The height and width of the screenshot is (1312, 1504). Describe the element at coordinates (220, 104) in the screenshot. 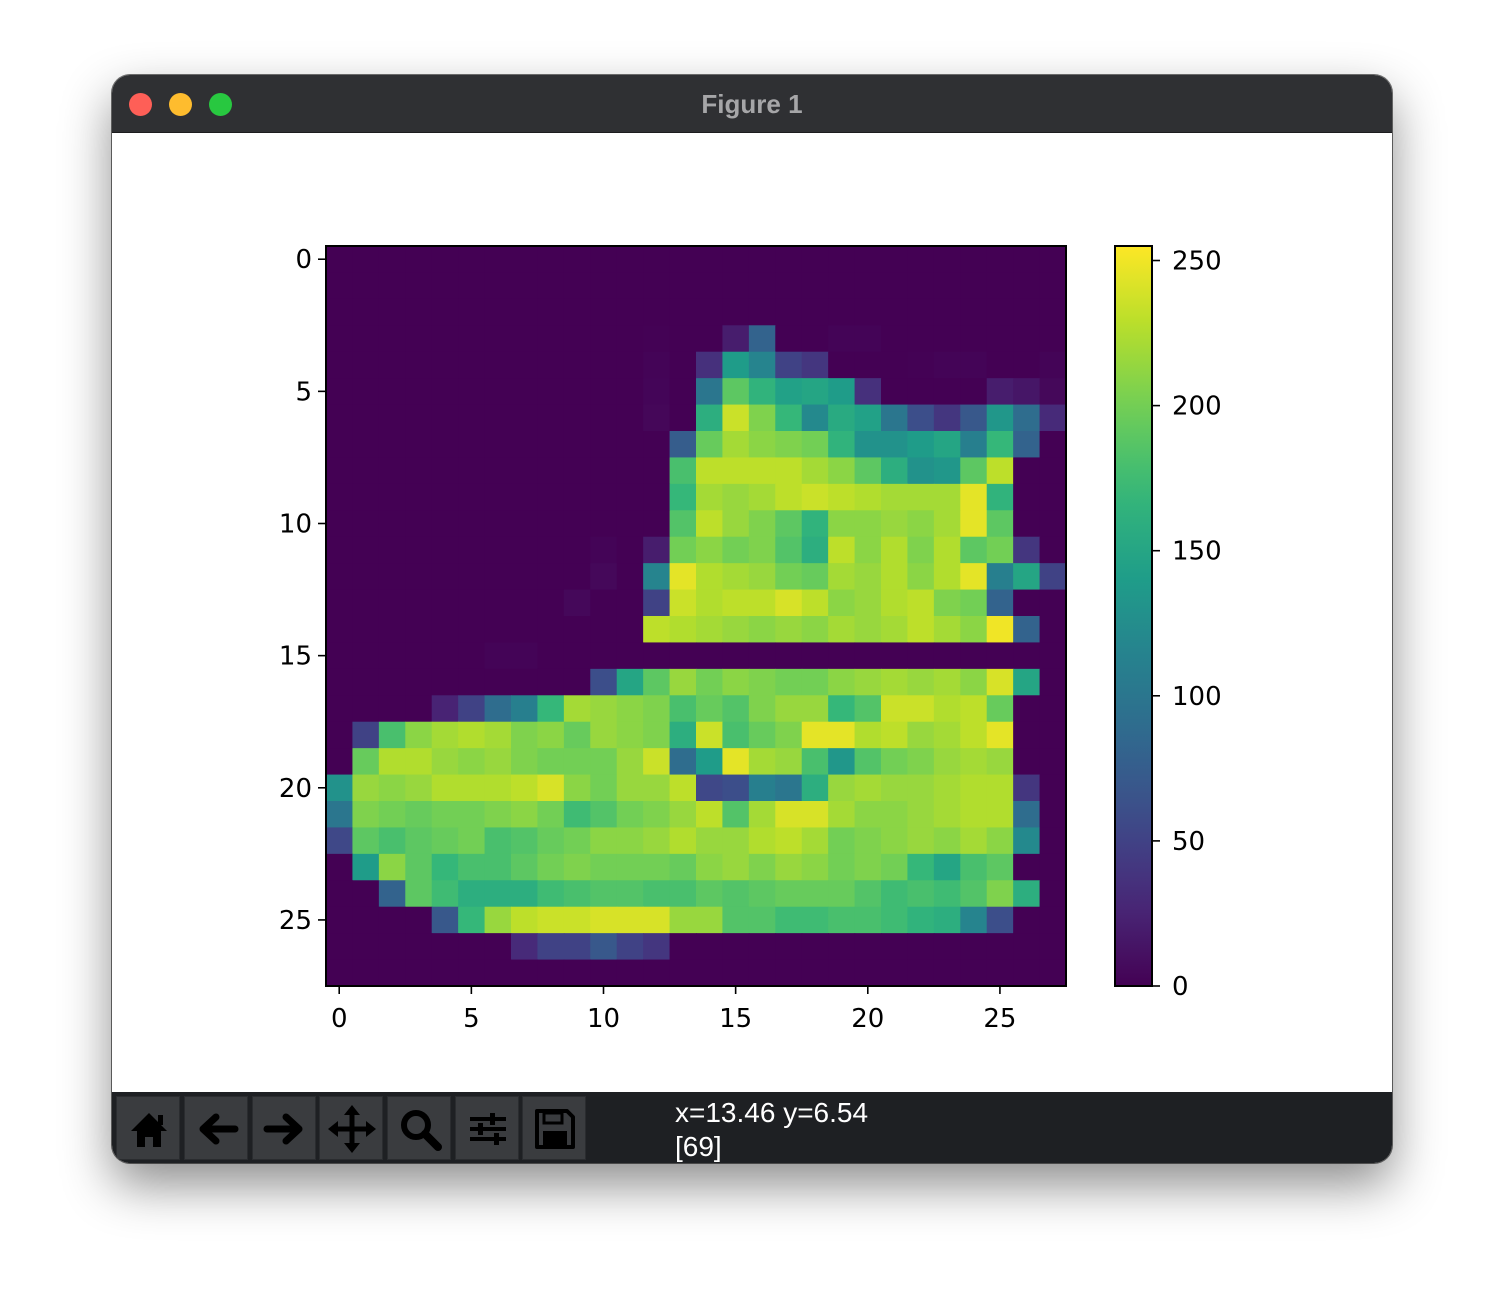

I see `maximize-window-button` at that location.